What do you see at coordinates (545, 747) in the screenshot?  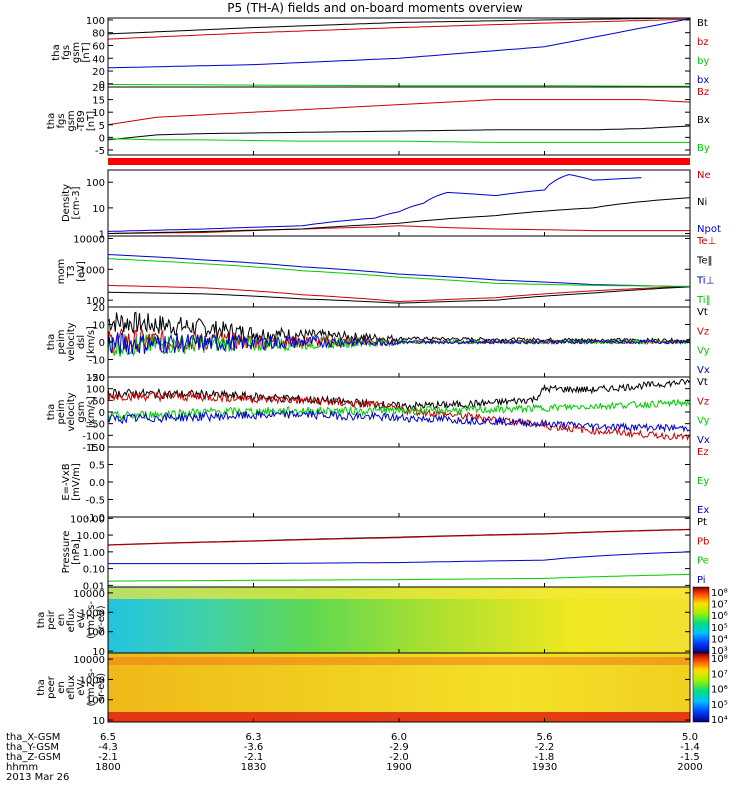 I see `footer-value: -2.2` at bounding box center [545, 747].